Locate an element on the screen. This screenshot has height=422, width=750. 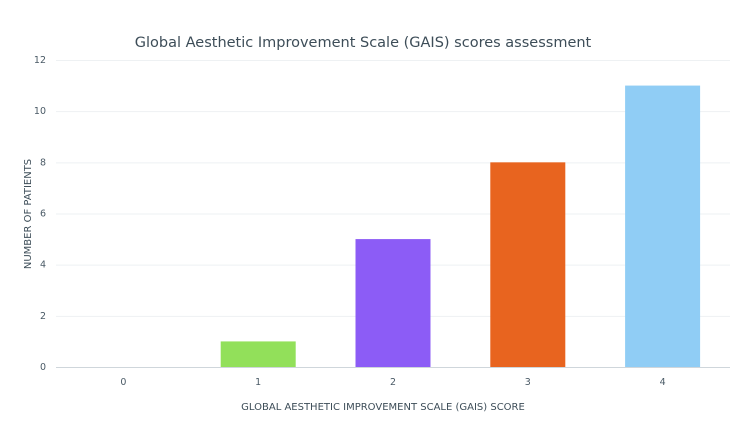
y-tick-label: 2 is located at coordinates (43, 316).